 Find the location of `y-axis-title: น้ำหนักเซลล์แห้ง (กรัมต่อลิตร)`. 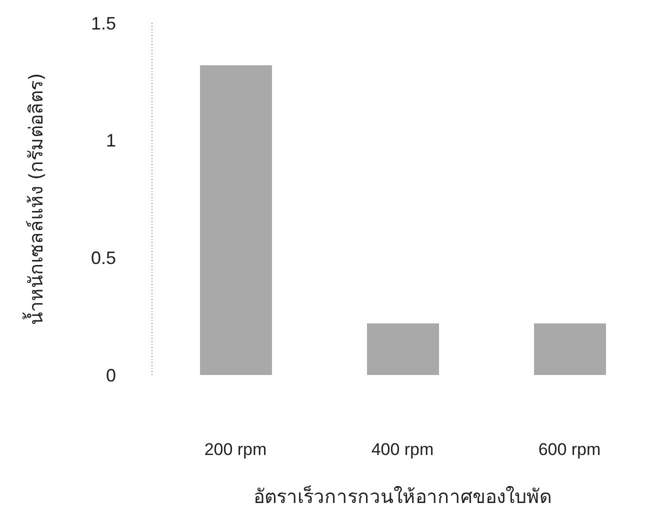

y-axis-title: น้ำหนักเซลล์แห้ง (กรัมต่อลิตร) is located at coordinates (35, 199).